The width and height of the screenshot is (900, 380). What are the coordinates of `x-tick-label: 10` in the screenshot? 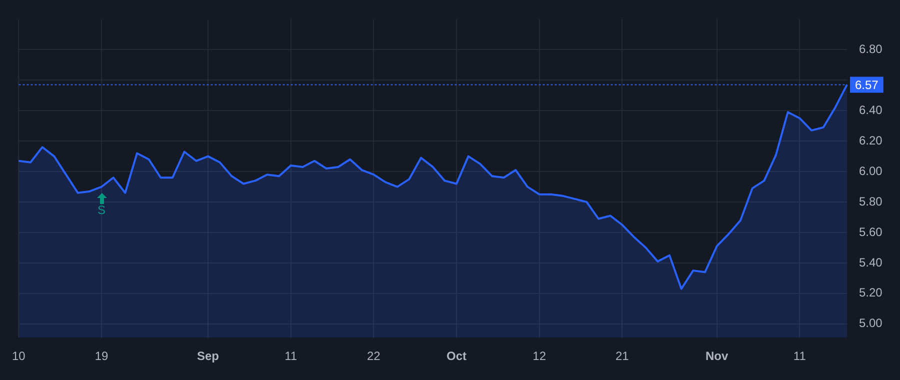 It's located at (19, 356).